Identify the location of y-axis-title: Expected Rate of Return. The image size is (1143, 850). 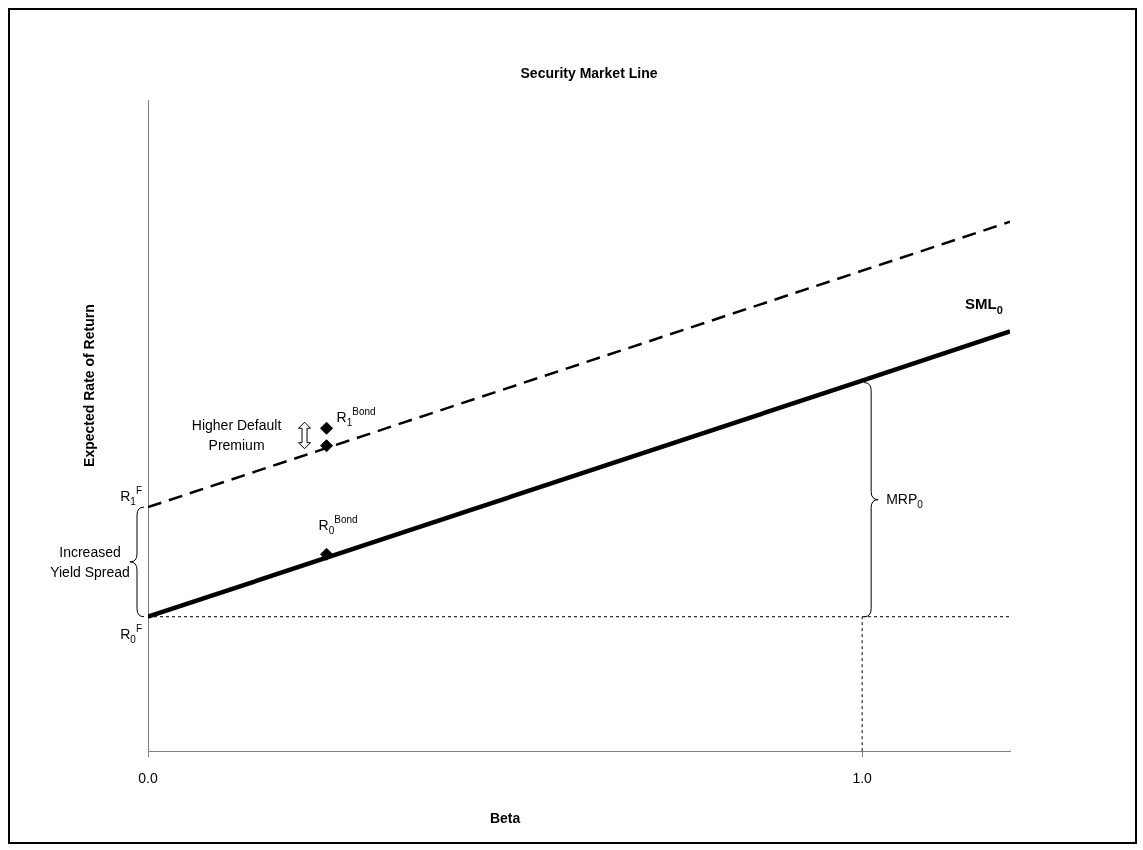
(89, 385).